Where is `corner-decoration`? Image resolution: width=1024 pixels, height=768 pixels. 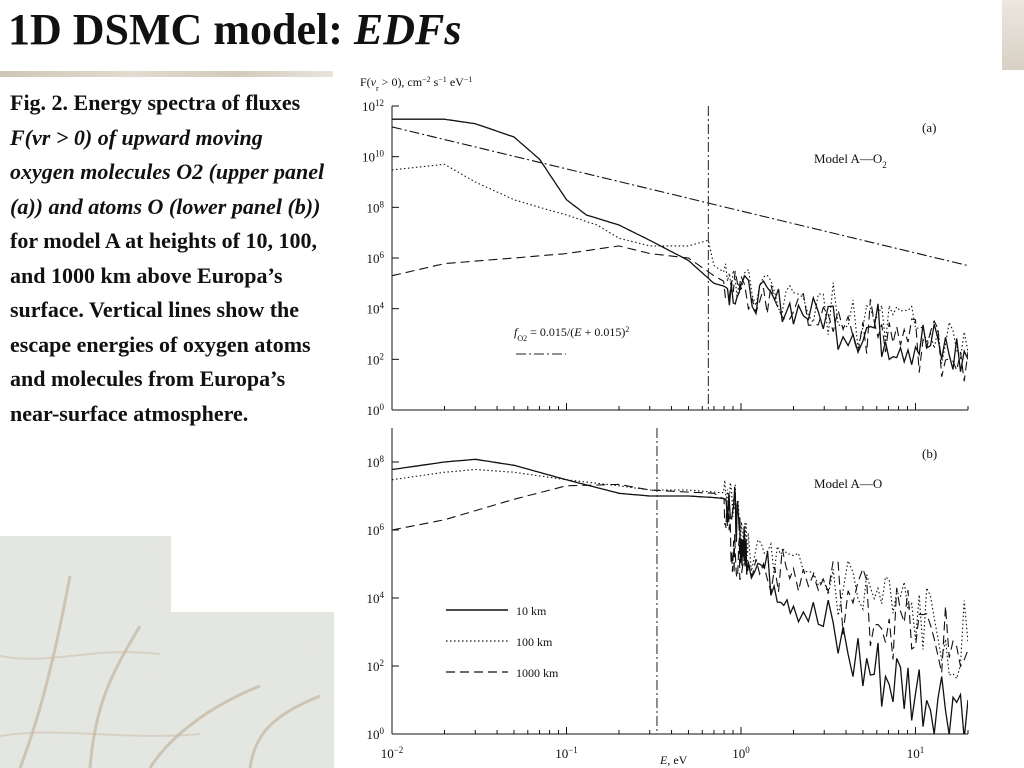
corner-decoration is located at coordinates (1013, 35).